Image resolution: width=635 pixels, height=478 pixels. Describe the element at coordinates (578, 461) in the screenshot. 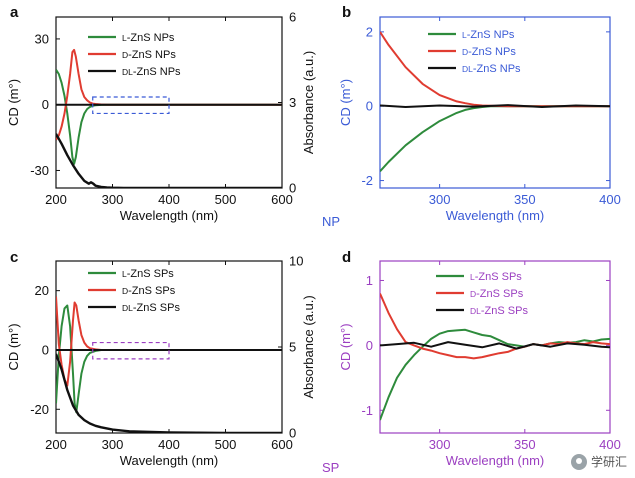

I see `wechat-badge-icon` at that location.